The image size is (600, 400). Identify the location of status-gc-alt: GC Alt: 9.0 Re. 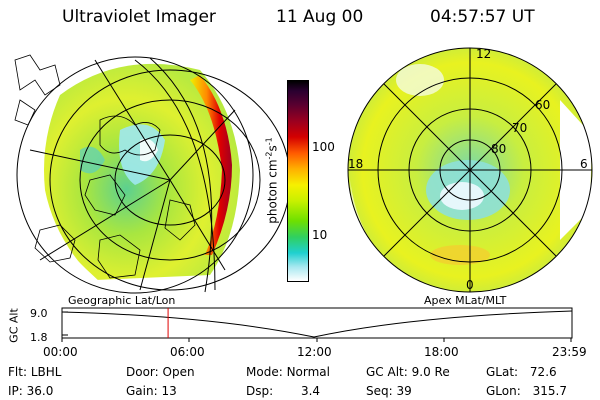
(408, 372).